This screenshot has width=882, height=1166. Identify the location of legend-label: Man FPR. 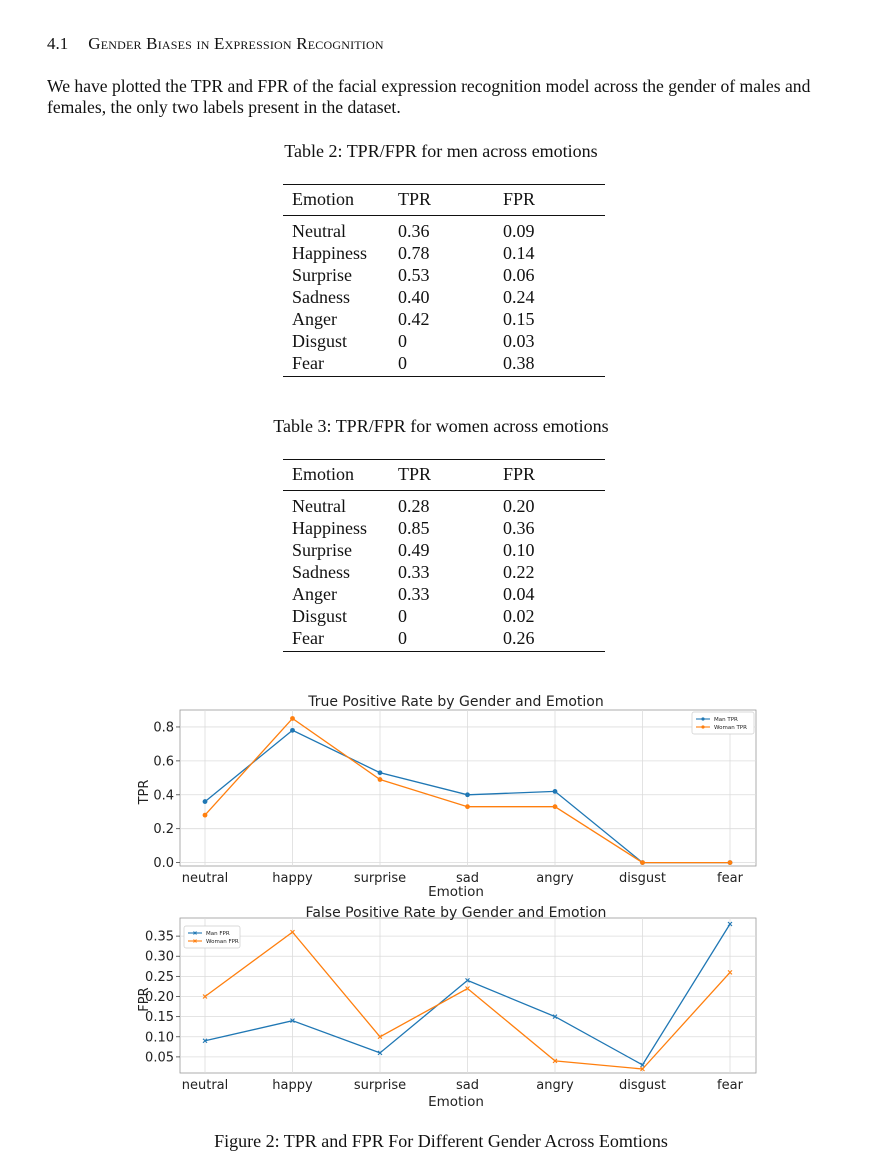
(218, 934).